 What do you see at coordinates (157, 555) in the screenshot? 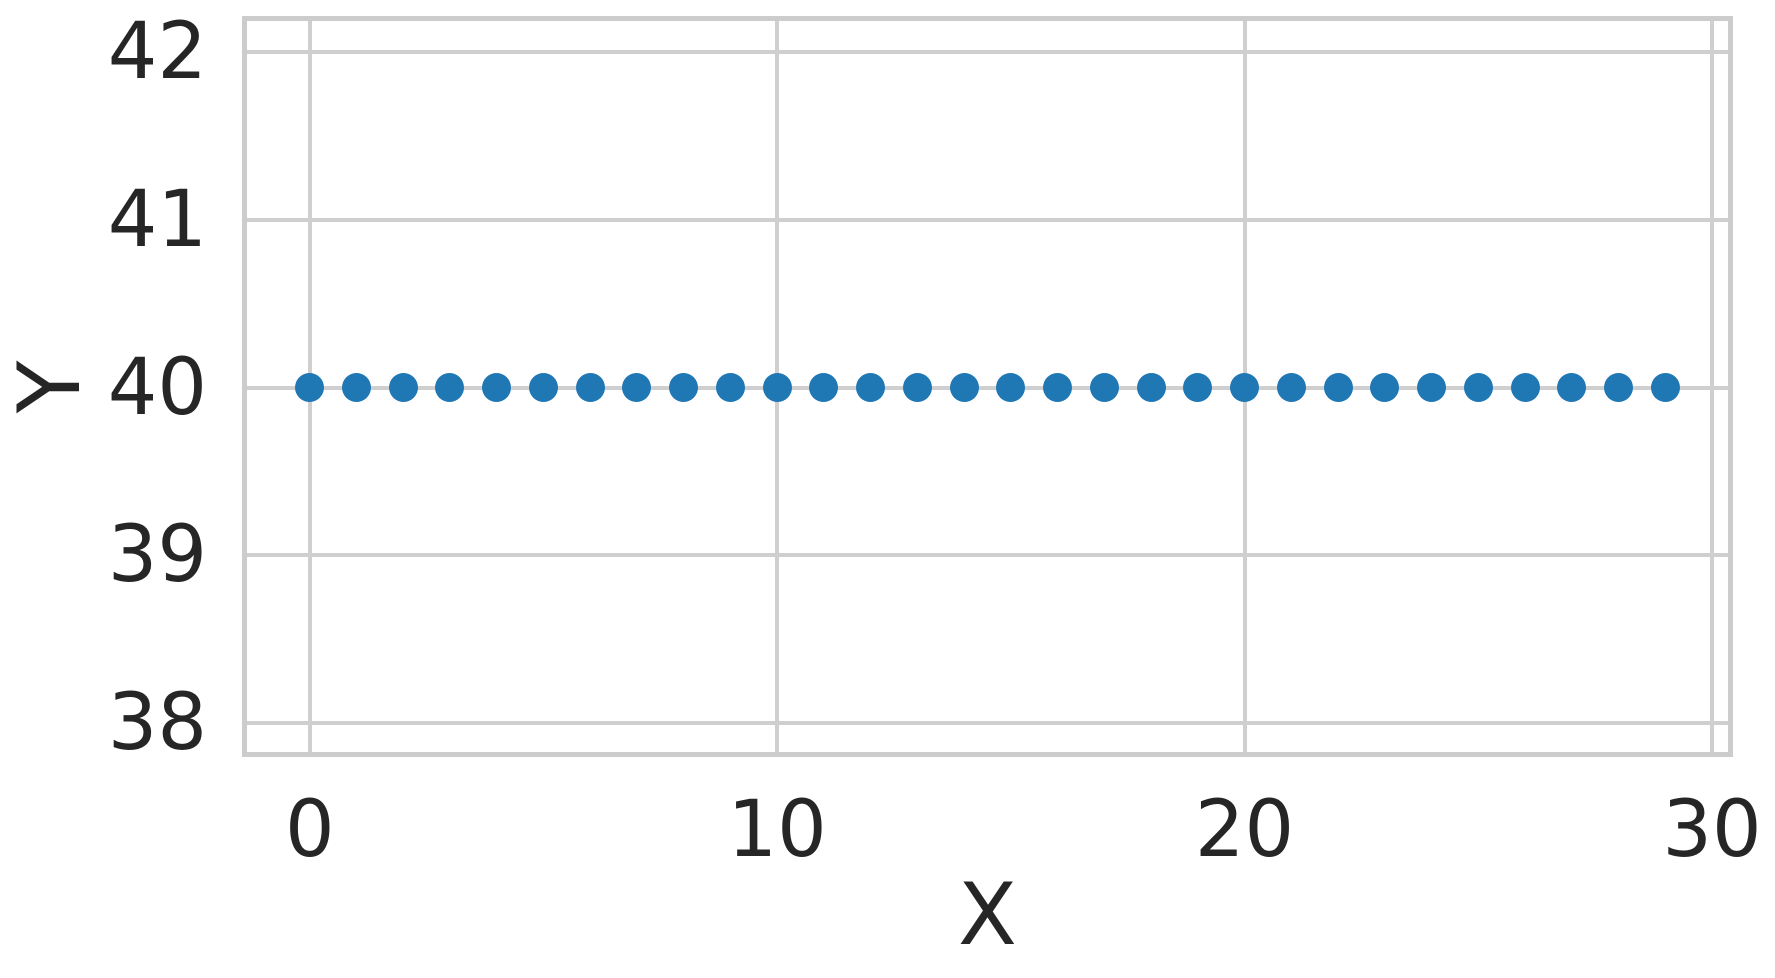
I see `y-tick-label: 39` at bounding box center [157, 555].